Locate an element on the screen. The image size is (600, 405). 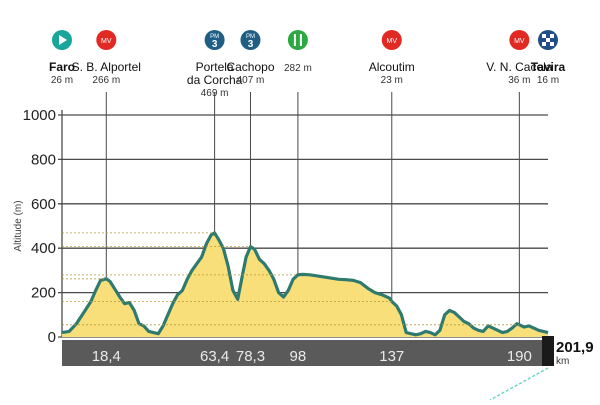
distance-marker-label: 18,4 is located at coordinates (106, 356).